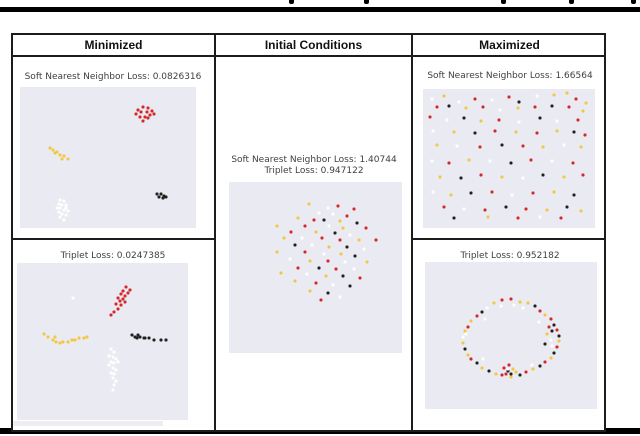 The image size is (640, 436). I want to click on plot-title-min-triplet: Triplet Loss: 0.0247385, so click(113, 256).